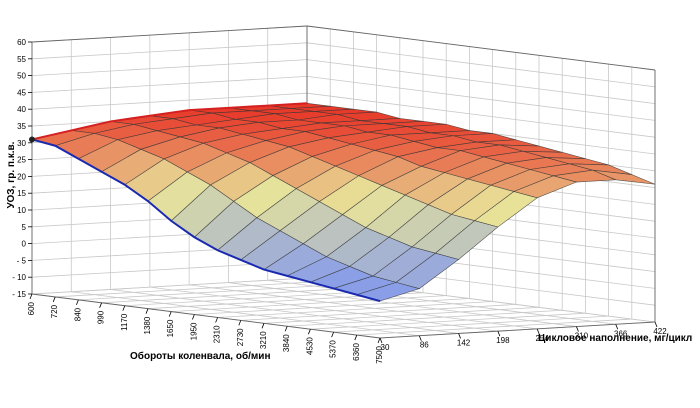 The width and height of the screenshot is (700, 408). What do you see at coordinates (542, 338) in the screenshot?
I see `fill-tick-label: 254` at bounding box center [542, 338].